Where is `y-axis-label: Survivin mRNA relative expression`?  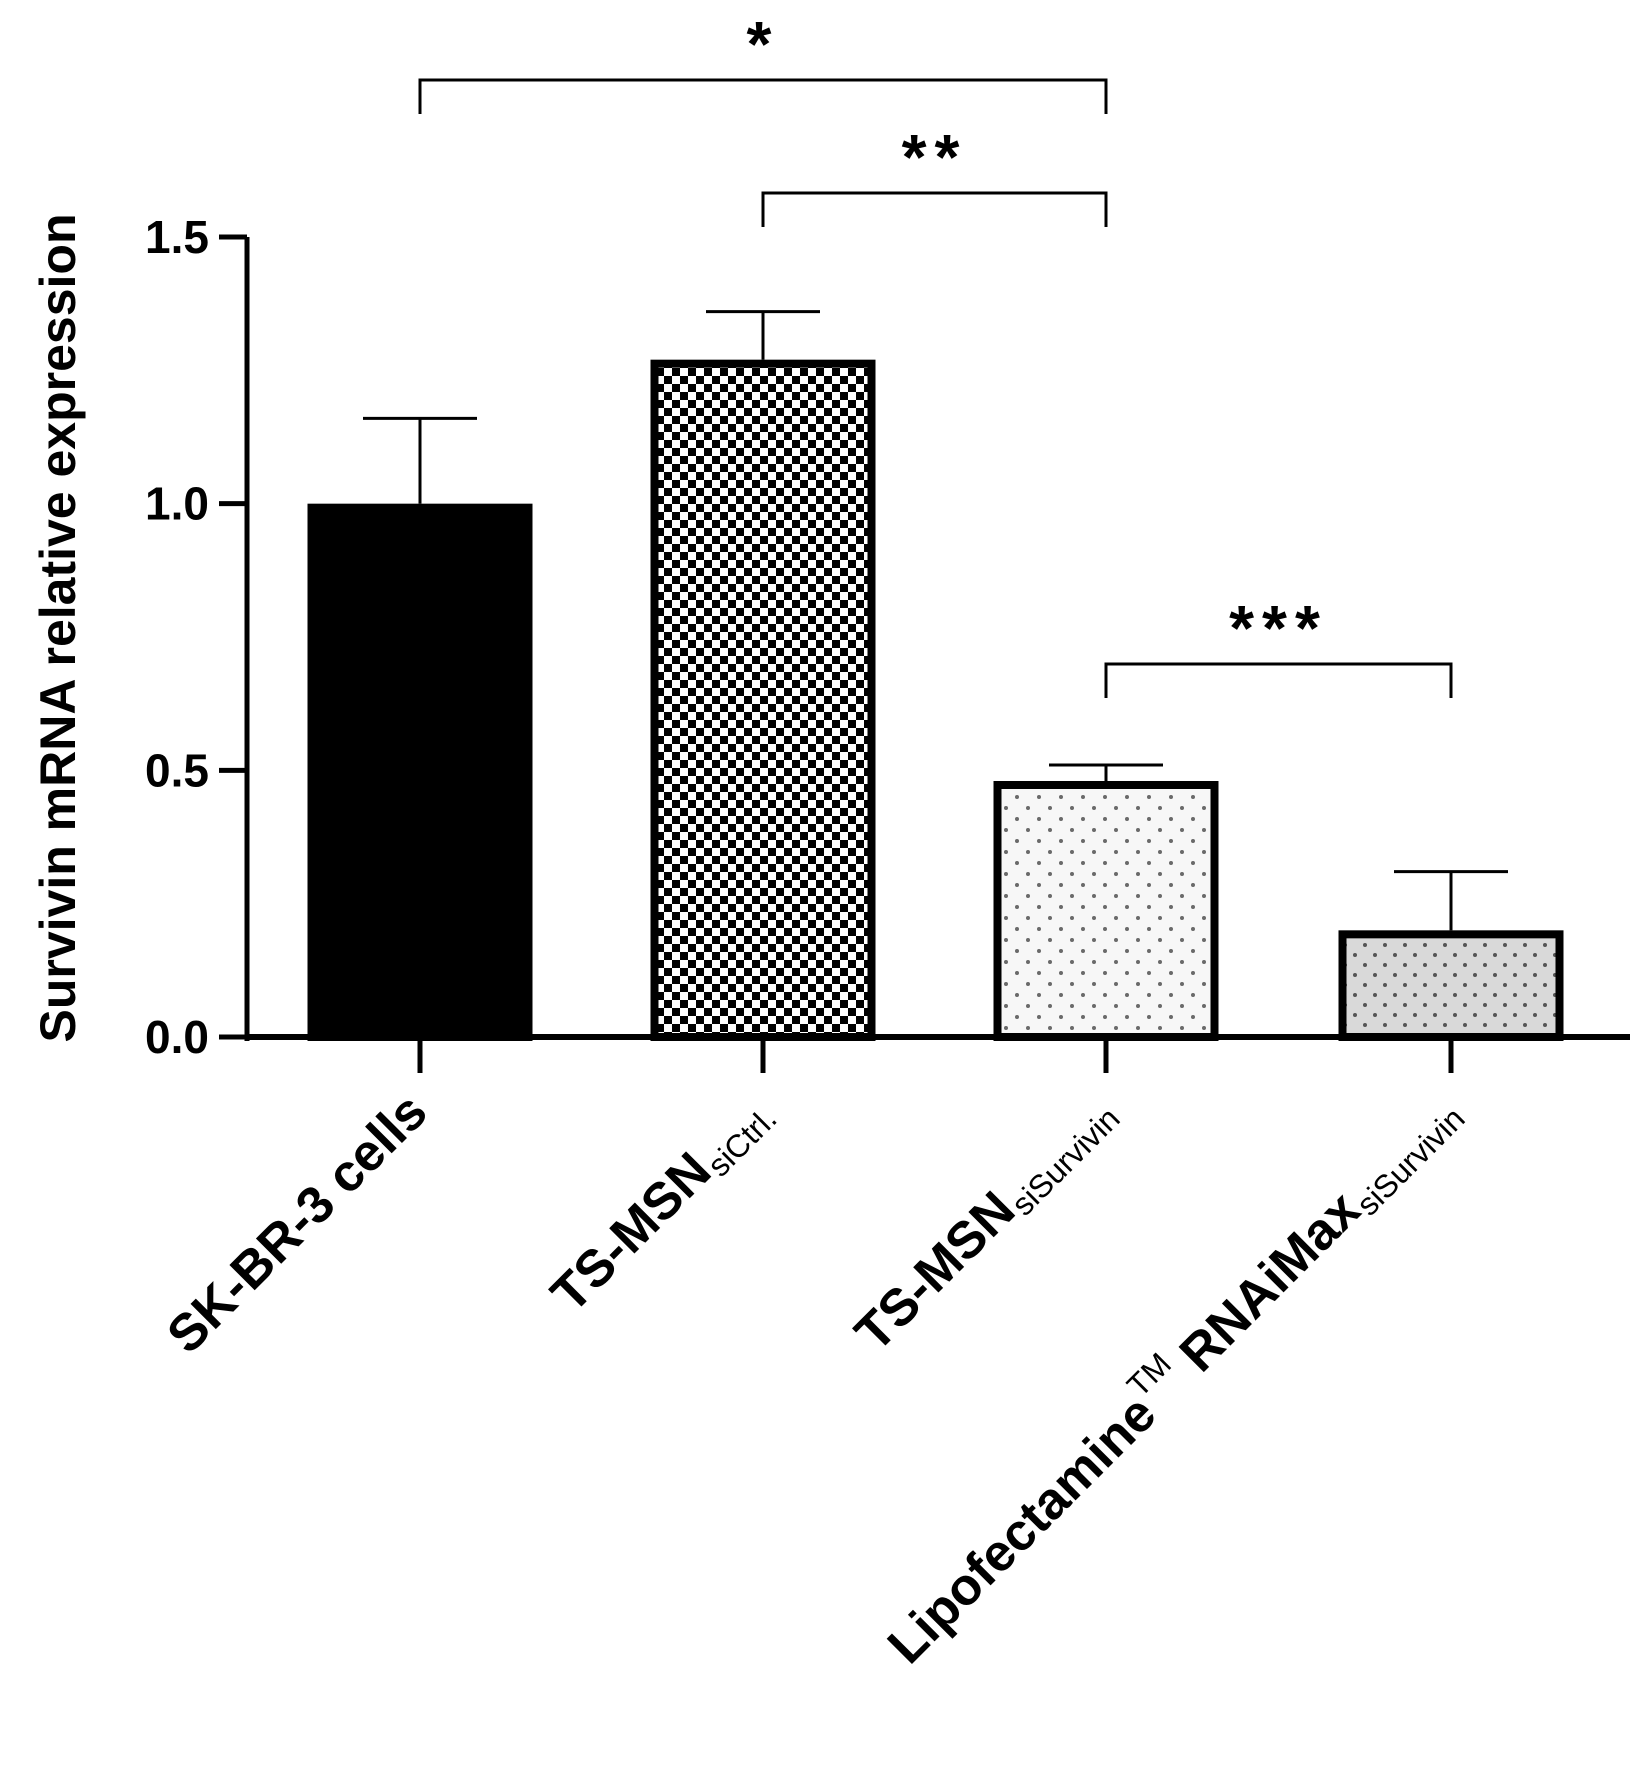
y-axis-label: Survivin mRNA relative expression is located at coordinates (58, 627).